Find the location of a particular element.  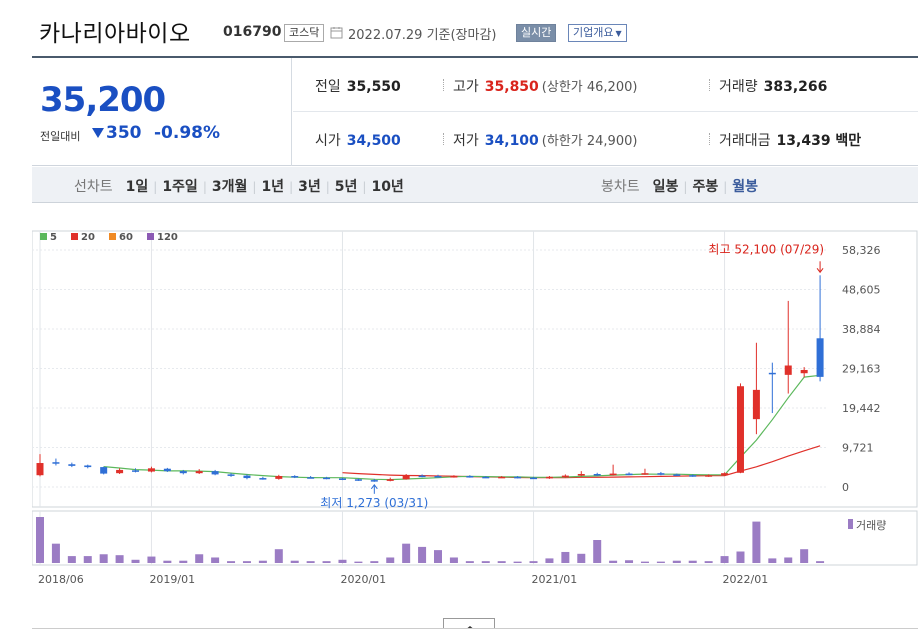

y-tick-label: 58,326 is located at coordinates (861, 250).